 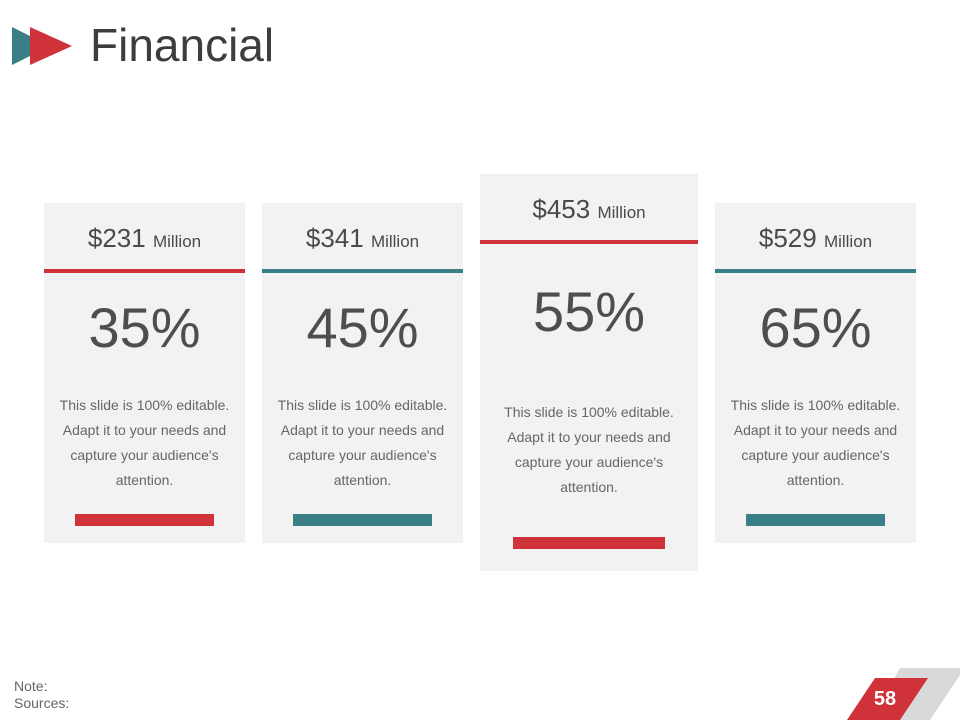 What do you see at coordinates (144, 238) in the screenshot?
I see `amount: $231 Million` at bounding box center [144, 238].